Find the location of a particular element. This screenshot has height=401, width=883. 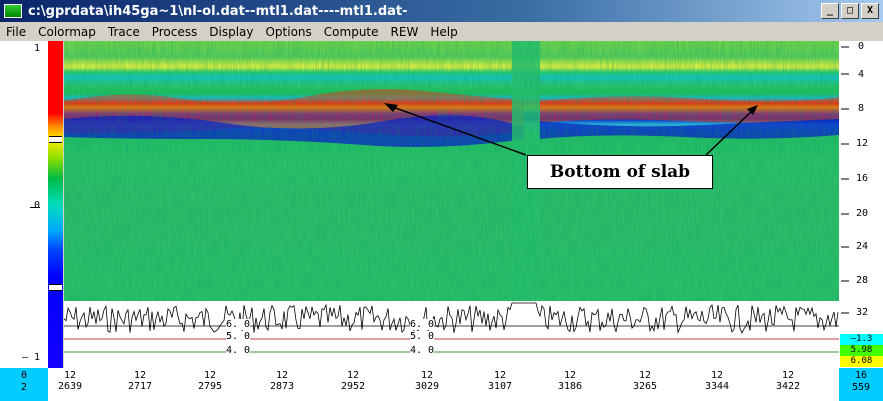

depth-axis is located at coordinates (861, 204).